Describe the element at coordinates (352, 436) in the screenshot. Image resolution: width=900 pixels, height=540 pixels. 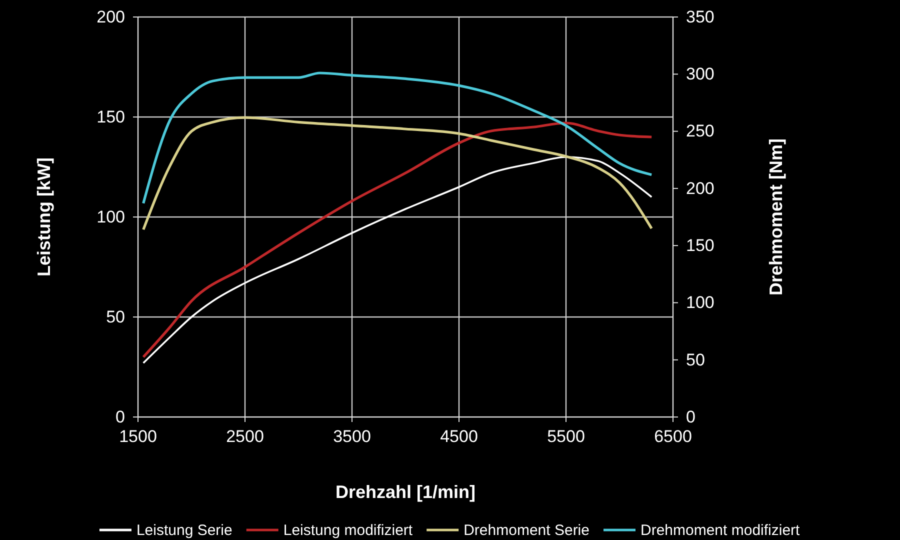
I see `x-tick-label: 3500` at that location.